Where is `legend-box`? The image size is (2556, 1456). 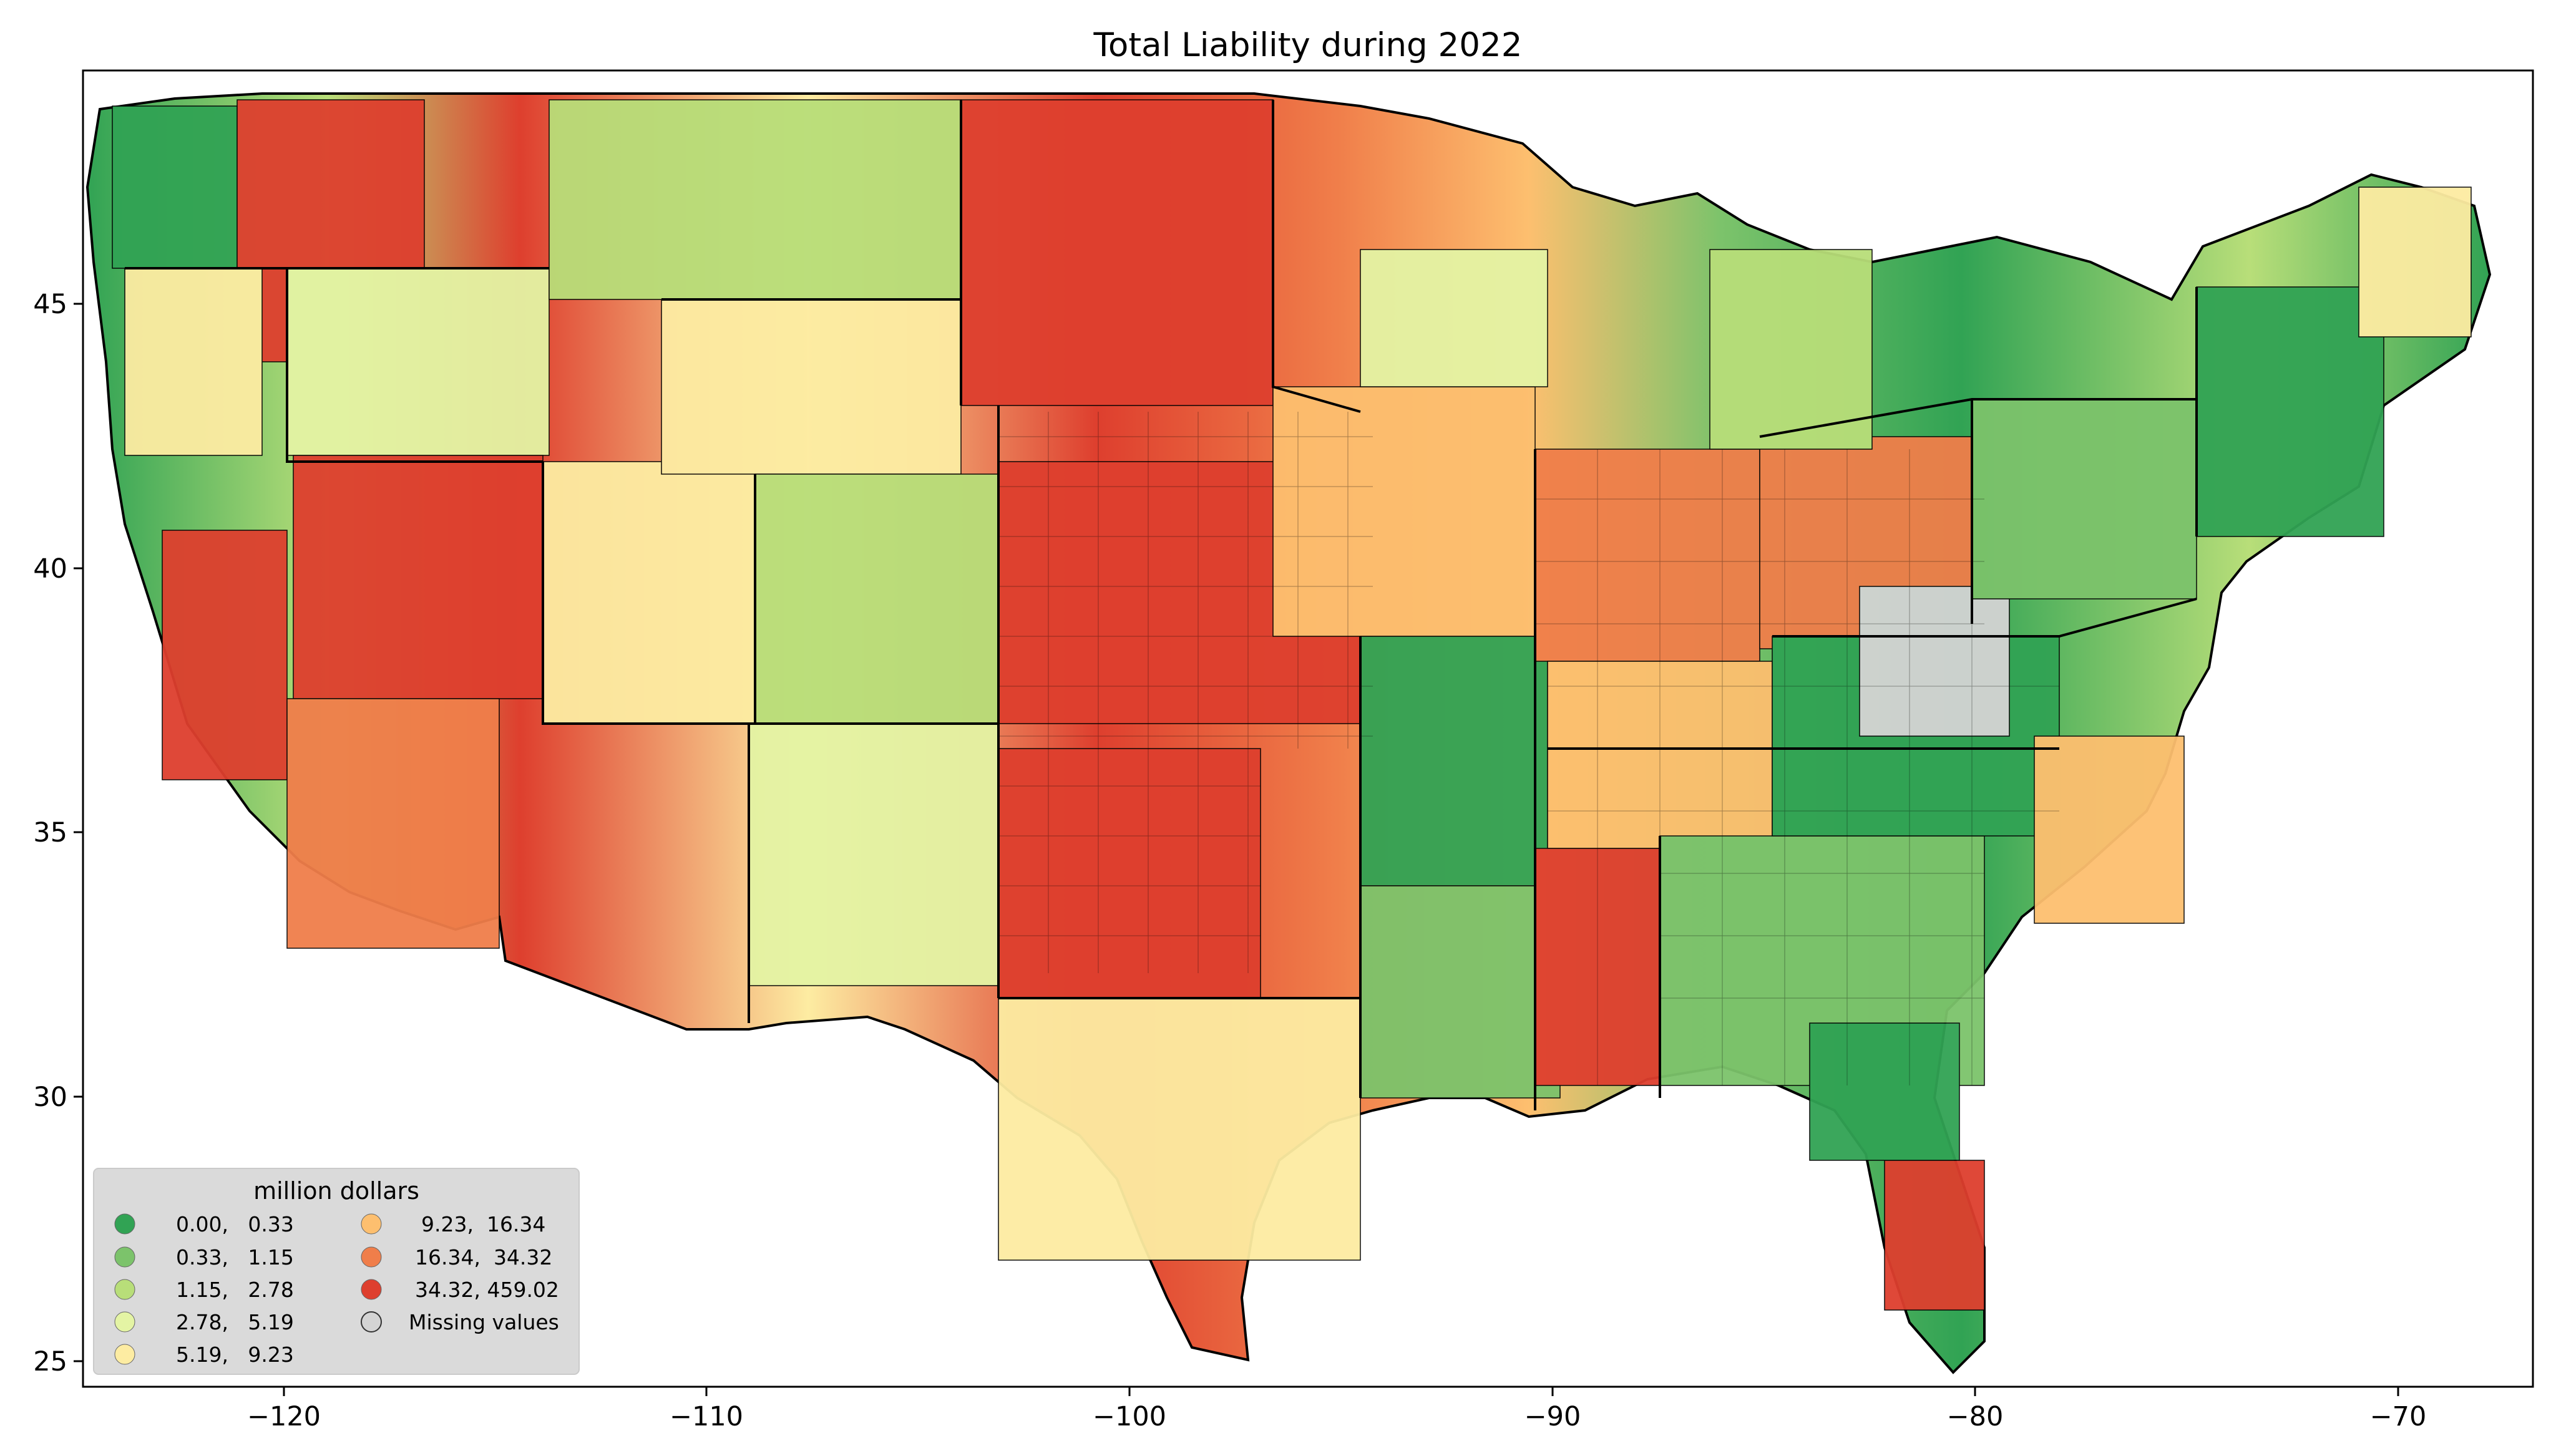 legend-box is located at coordinates (337, 1271).